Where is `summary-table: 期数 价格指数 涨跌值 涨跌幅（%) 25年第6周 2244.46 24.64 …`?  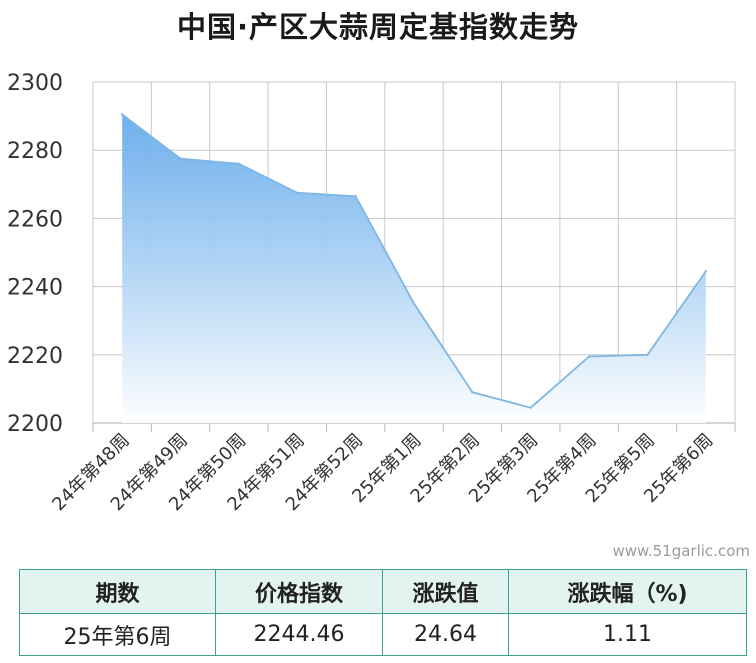 summary-table: 期数 价格指数 涨跌值 涨跌幅（%) 25年第6周 2244.46 24.64 … is located at coordinates (383, 612).